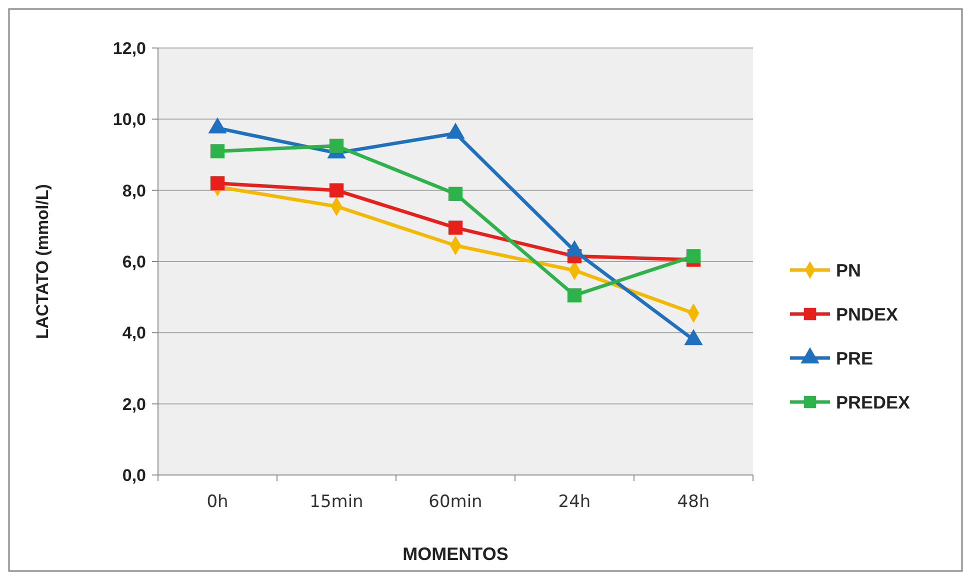  Describe the element at coordinates (455, 502) in the screenshot. I see `x-tick-label: 60min` at that location.